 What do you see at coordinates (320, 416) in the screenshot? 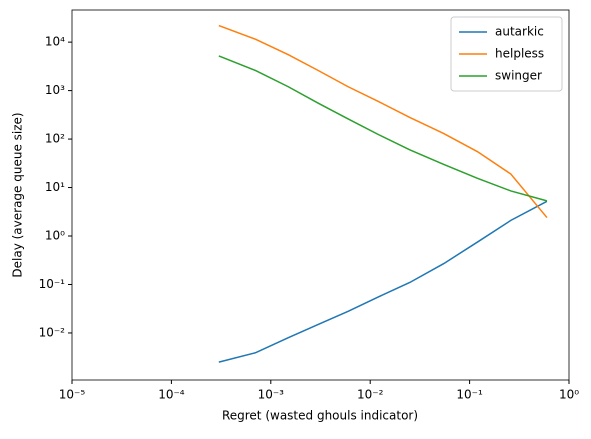
I see `x-axis-label: Regret (wasted ghouls indicator)` at bounding box center [320, 416].